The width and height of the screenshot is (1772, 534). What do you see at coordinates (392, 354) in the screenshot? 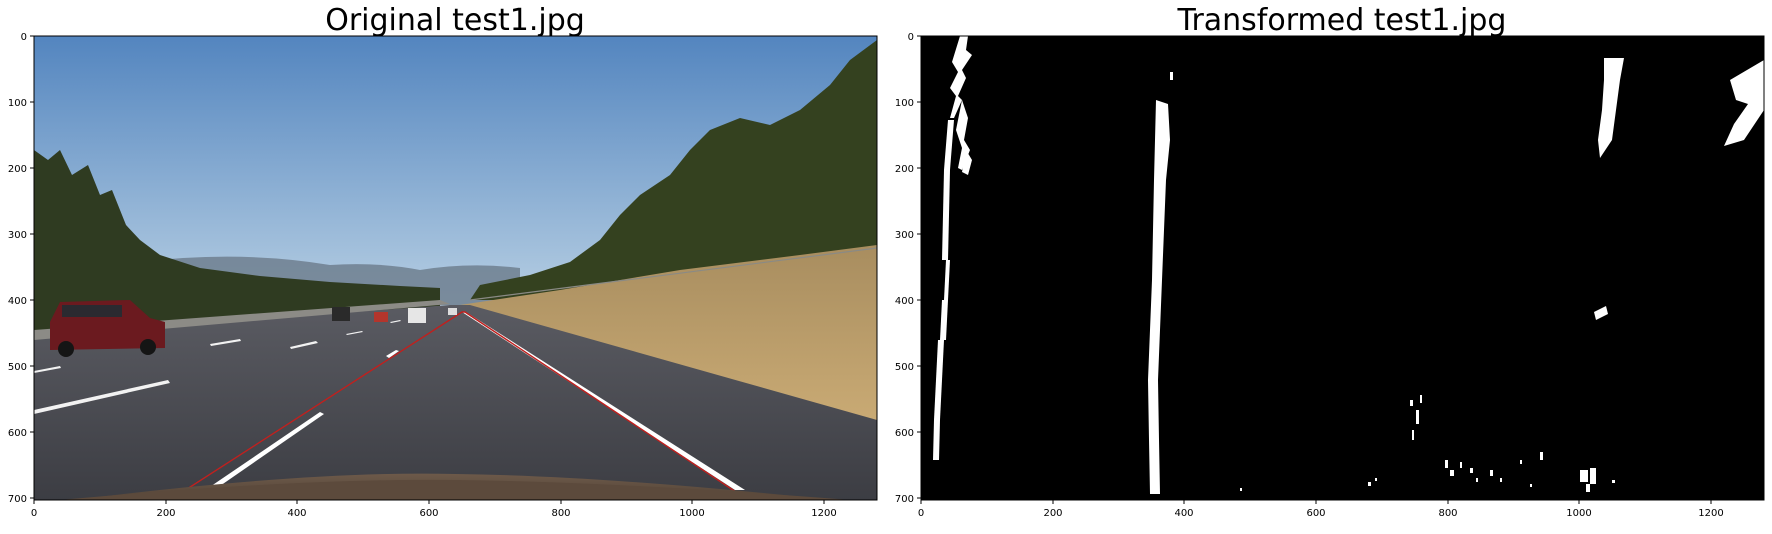
I see `left-lane-line-far` at bounding box center [392, 354].